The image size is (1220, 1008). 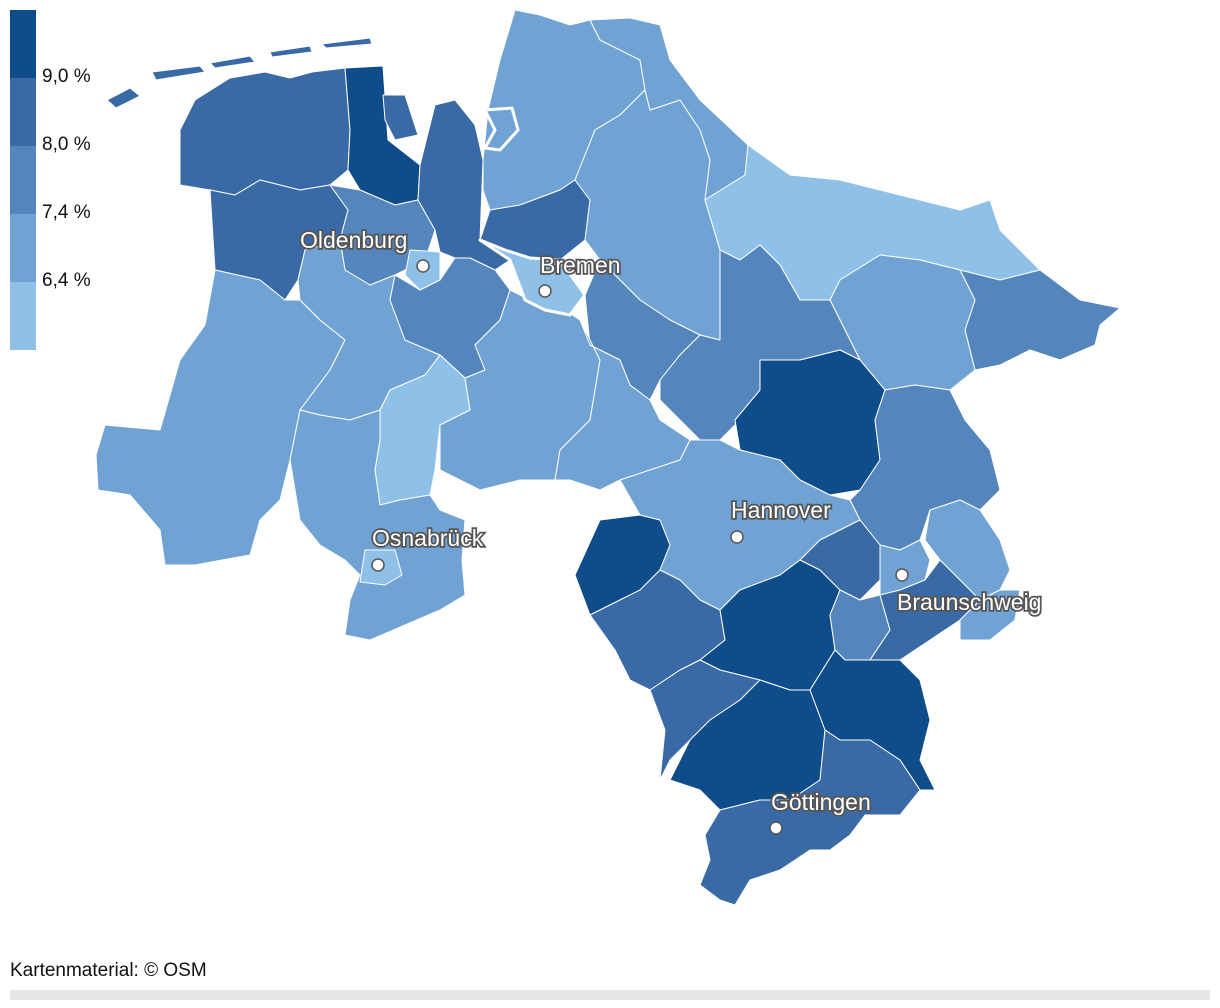 I want to click on city-label-goettingen: Göttingen, so click(x=821, y=802).